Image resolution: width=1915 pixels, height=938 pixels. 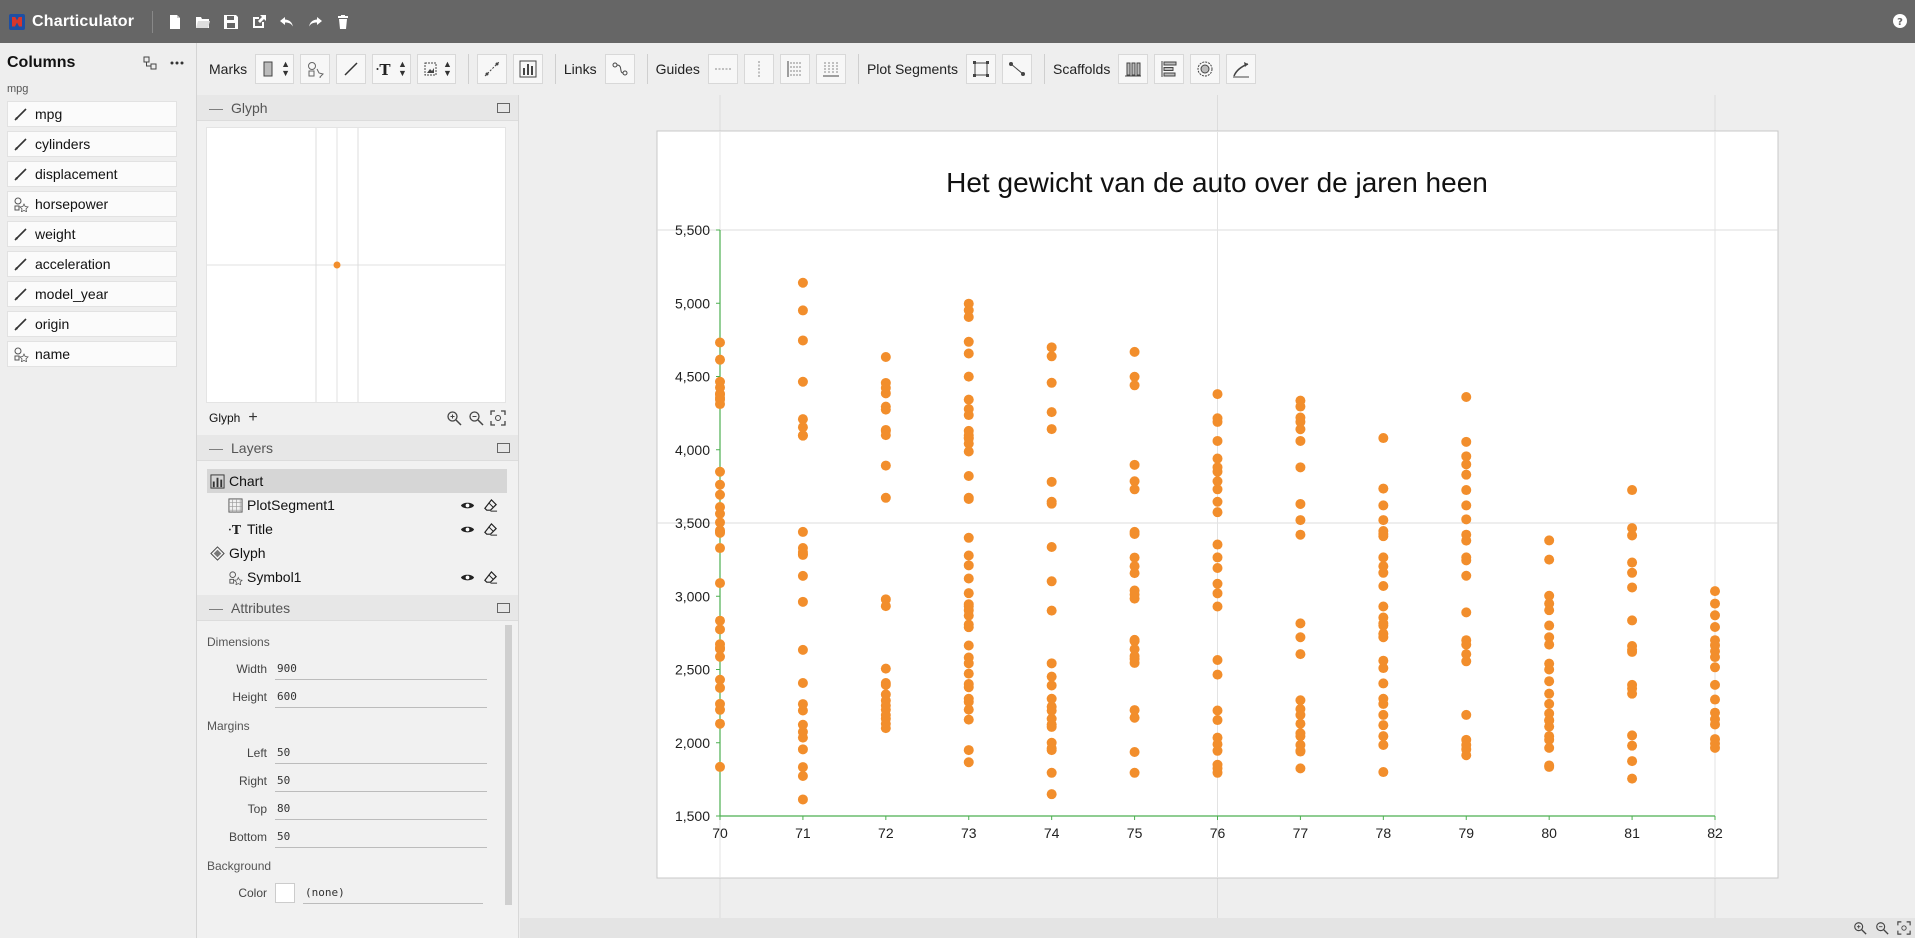 What do you see at coordinates (722, 69) in the screenshot?
I see `guide-x-button` at bounding box center [722, 69].